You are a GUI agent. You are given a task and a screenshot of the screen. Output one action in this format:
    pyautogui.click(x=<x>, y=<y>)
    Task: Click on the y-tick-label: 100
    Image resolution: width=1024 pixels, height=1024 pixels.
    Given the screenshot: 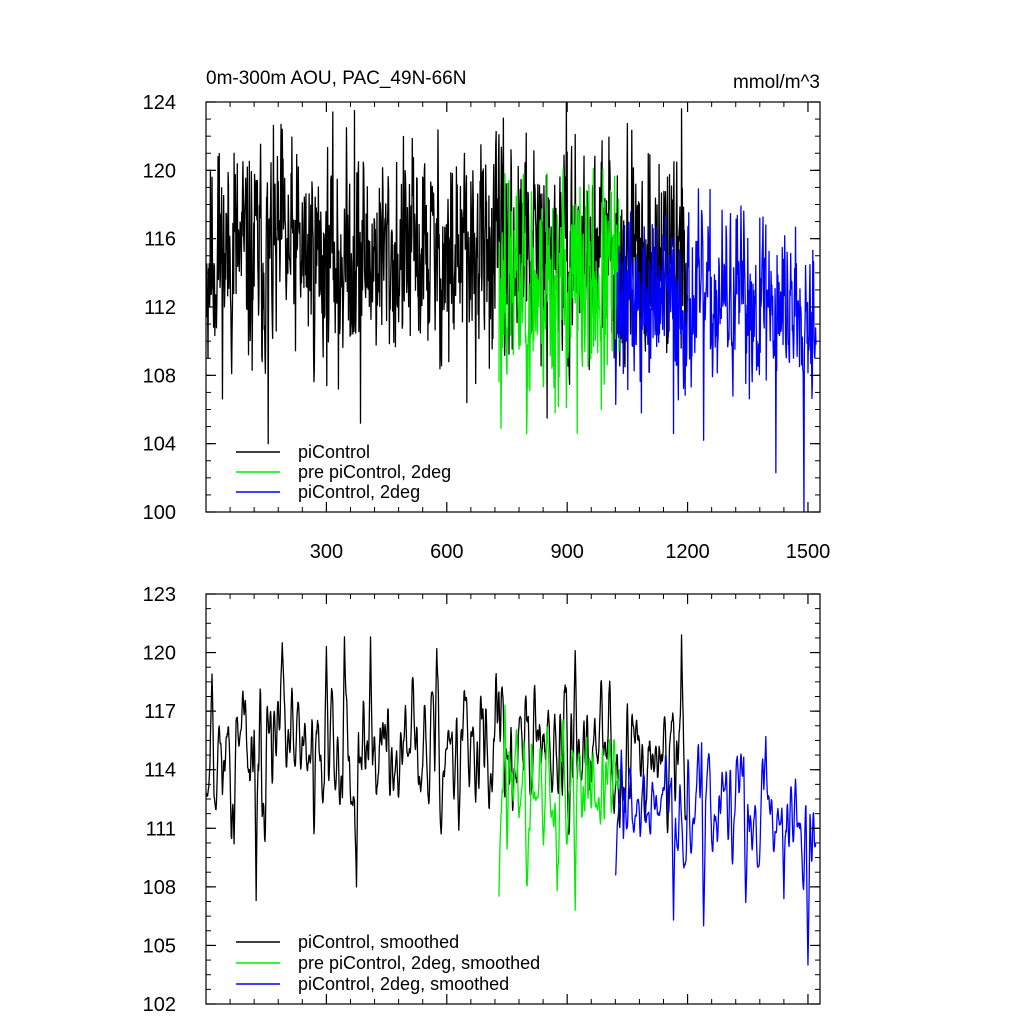 What is the action you would take?
    pyautogui.click(x=159, y=513)
    